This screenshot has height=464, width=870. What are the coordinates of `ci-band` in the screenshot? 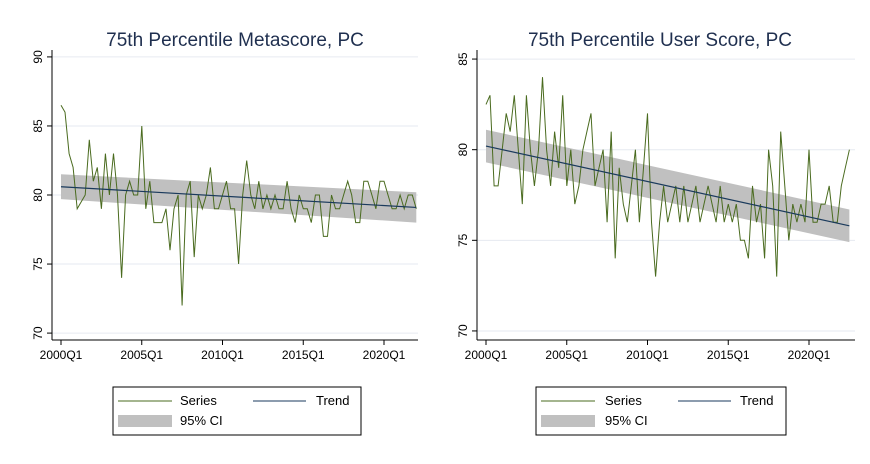 It's located at (239, 198).